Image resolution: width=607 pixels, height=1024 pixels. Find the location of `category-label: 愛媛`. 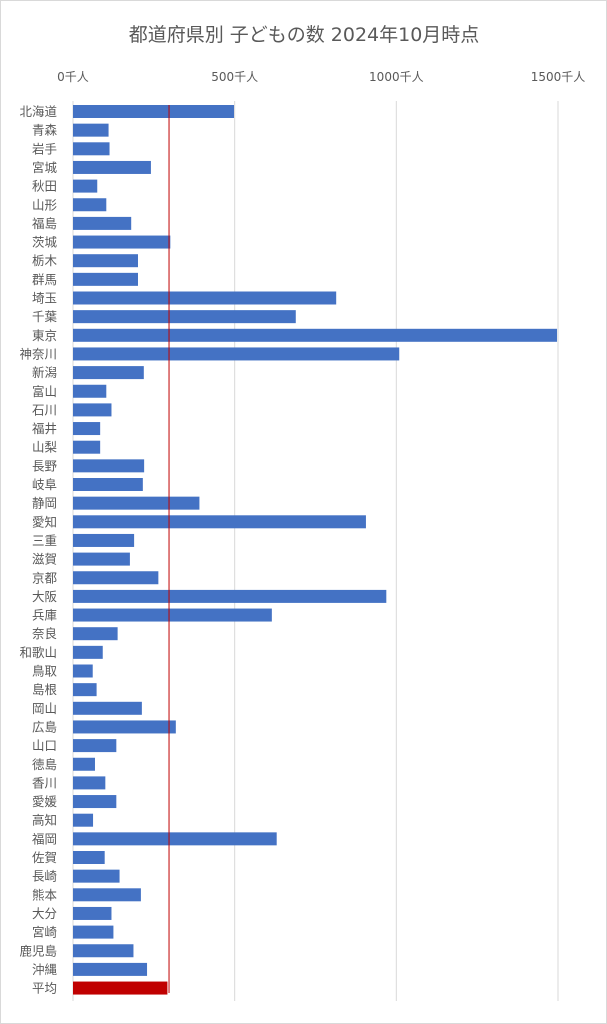

category-label: 愛媛 is located at coordinates (45, 801).